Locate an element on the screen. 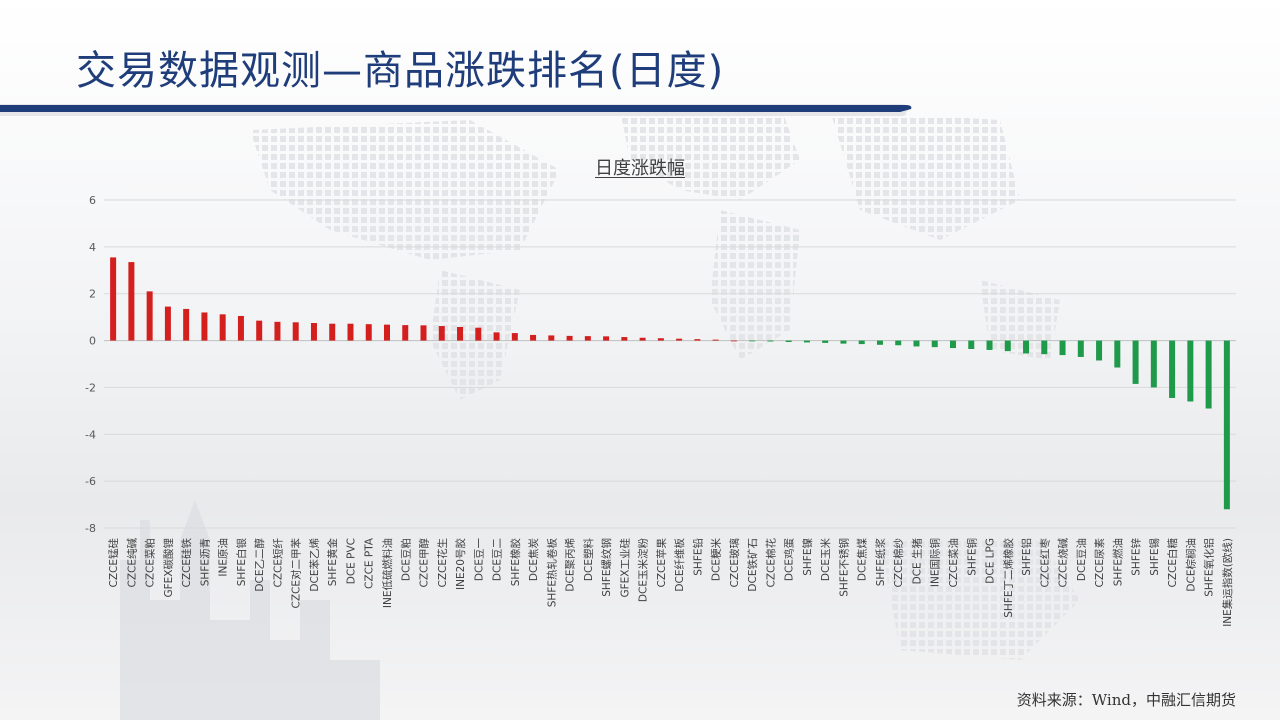  x-tick-label: CZCE硅铁 is located at coordinates (186, 563).